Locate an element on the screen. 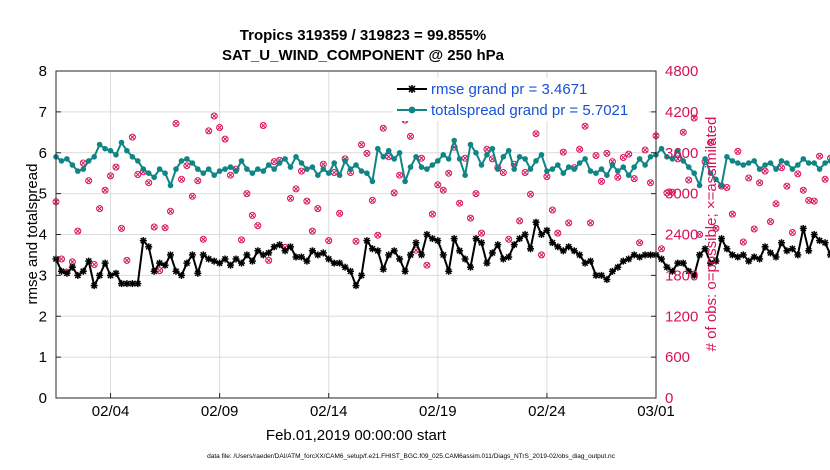 Image resolution: width=830 pixels, height=470 pixels. left-tick-label: 7 is located at coordinates (43, 112).